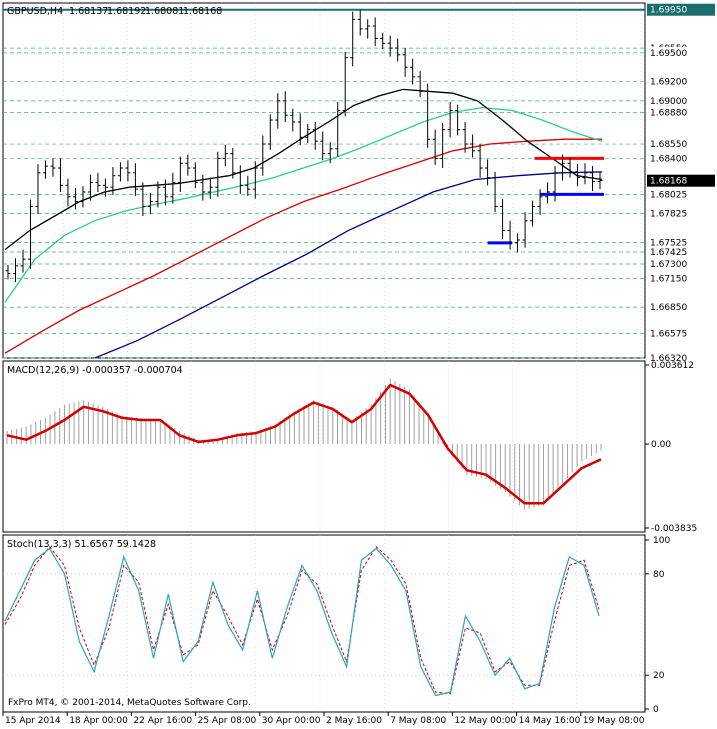 The image size is (717, 729). Describe the element at coordinates (614, 721) in the screenshot. I see `time-axis-label: 19 May 08:00` at that location.